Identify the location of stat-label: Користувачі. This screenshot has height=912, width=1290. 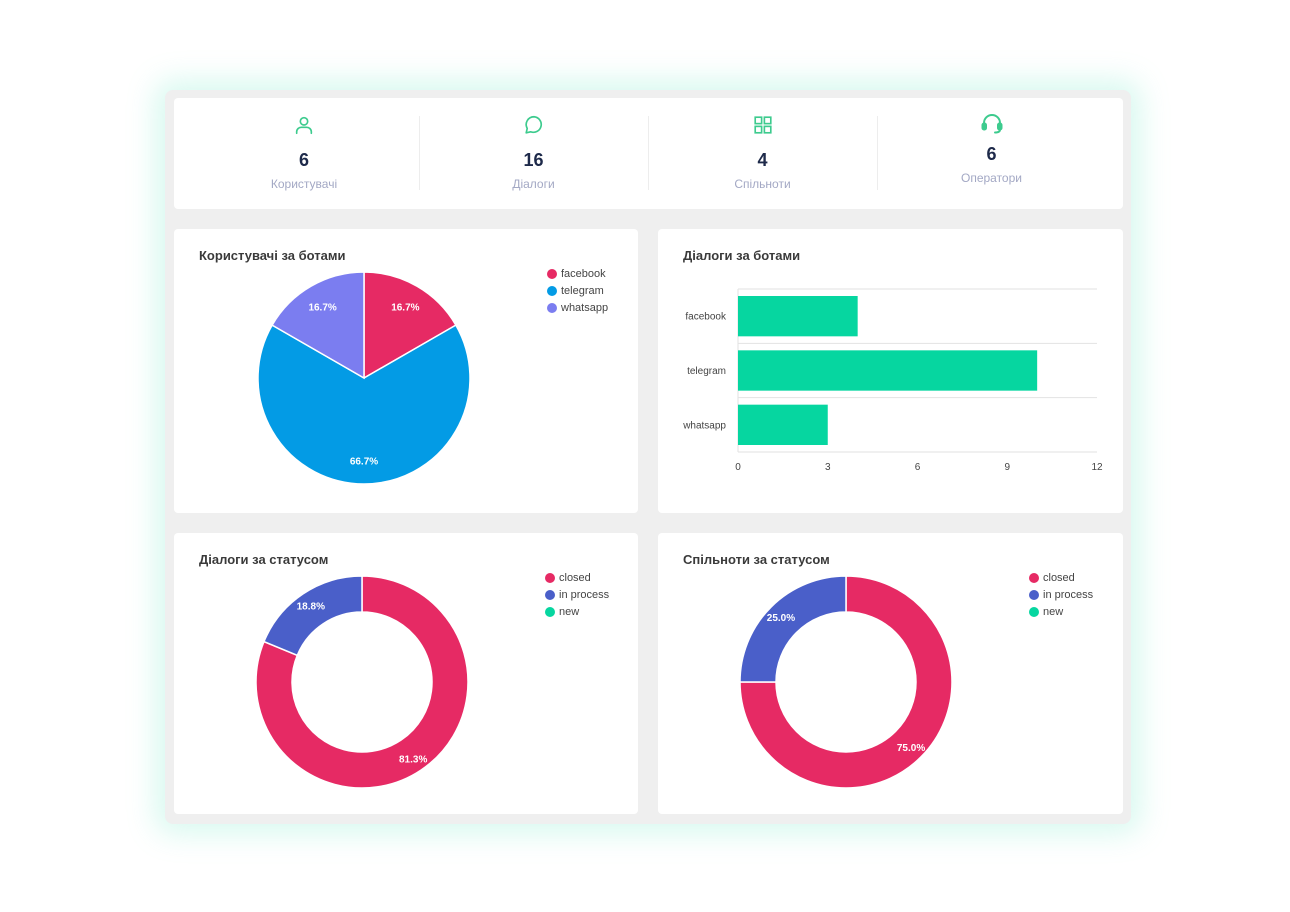
(304, 184).